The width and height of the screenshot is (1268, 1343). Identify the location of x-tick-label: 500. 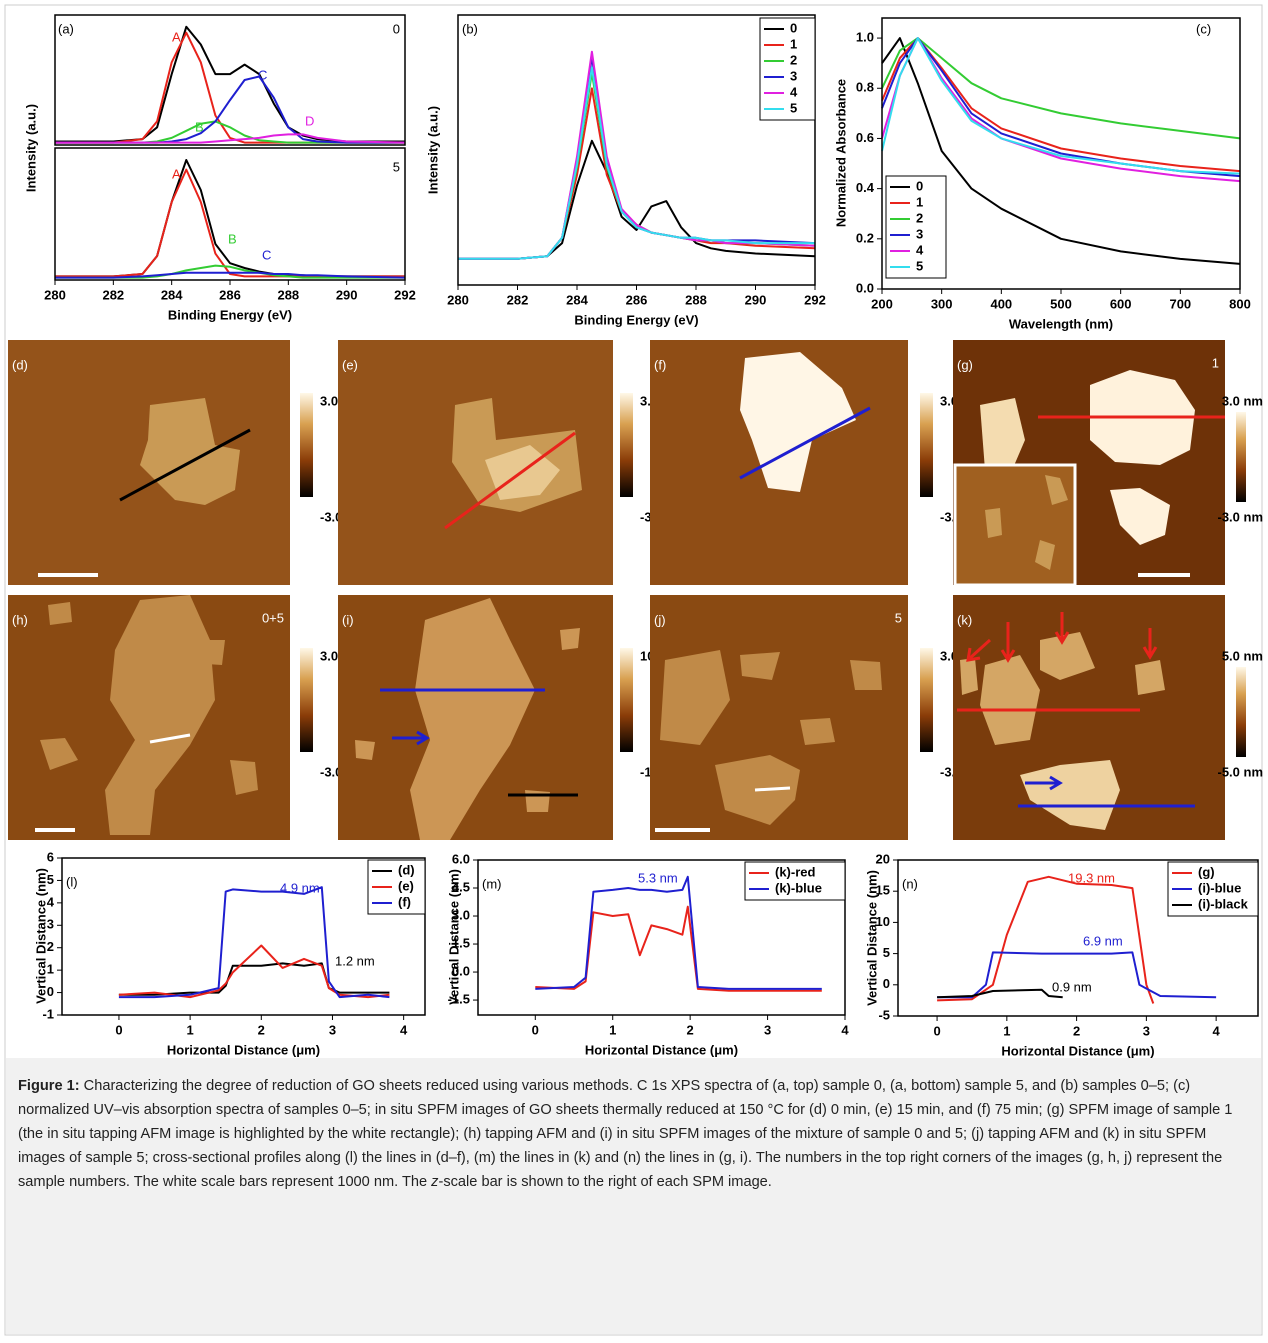
(1061, 303).